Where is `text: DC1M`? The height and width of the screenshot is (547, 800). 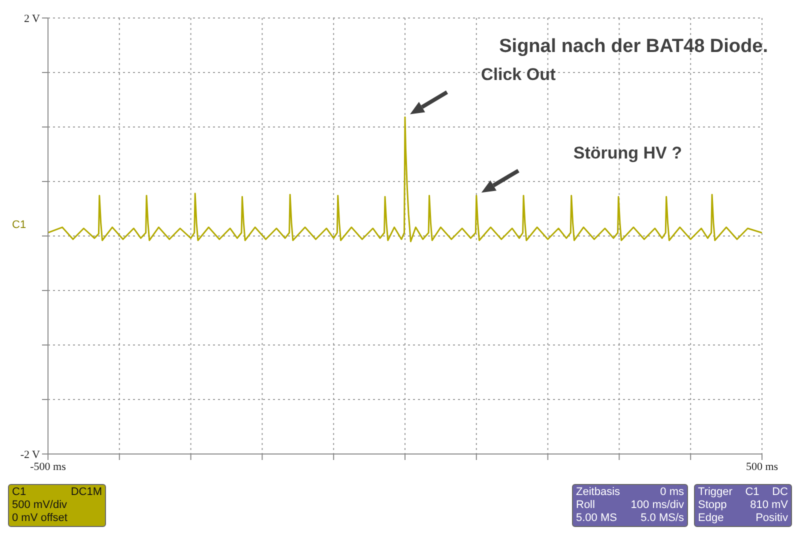 text: DC1M is located at coordinates (86, 492).